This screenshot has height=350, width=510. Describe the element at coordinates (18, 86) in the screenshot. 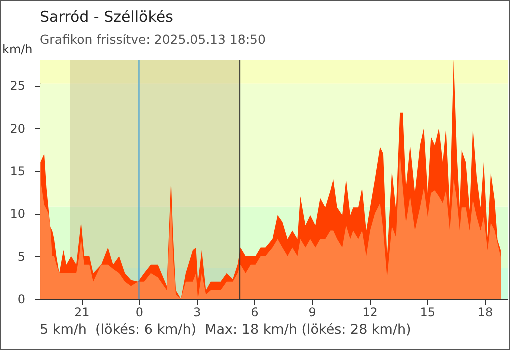

I see `y-tick-label: 25` at that location.